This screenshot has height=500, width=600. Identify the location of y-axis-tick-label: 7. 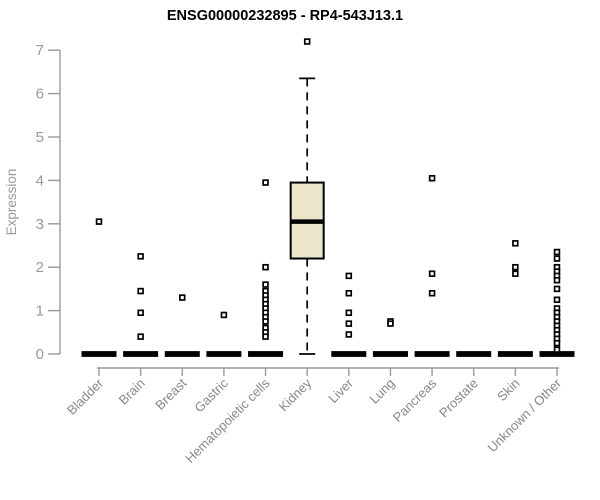
(40, 50).